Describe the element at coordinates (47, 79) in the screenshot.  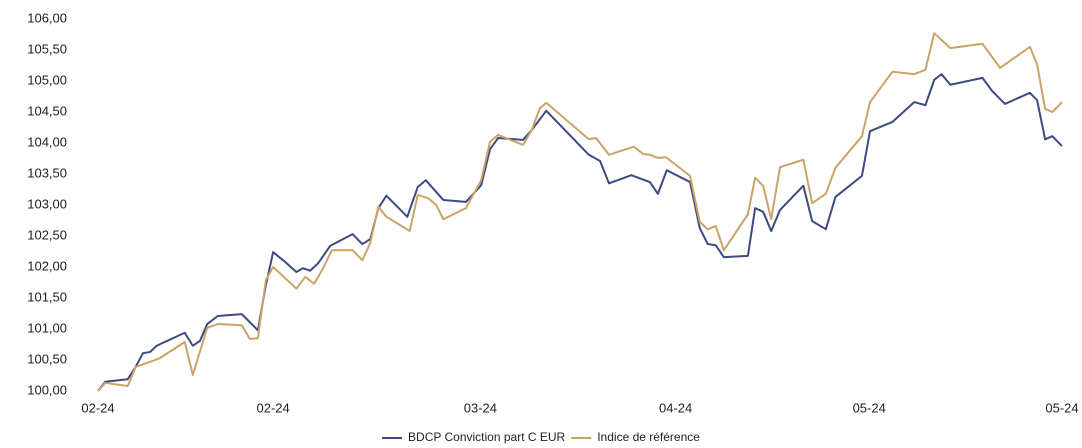
I see `y-tick-label: 105,00` at that location.